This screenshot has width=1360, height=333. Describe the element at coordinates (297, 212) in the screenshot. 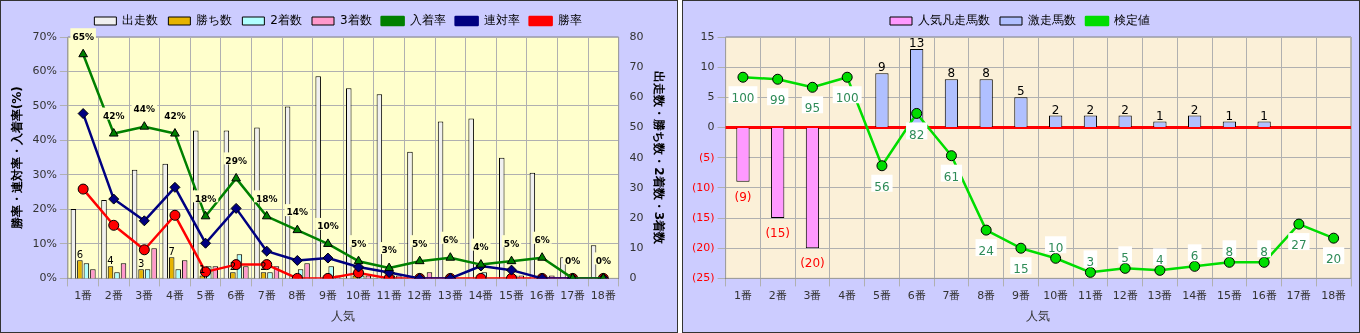

I see `data-label: 14%` at that location.